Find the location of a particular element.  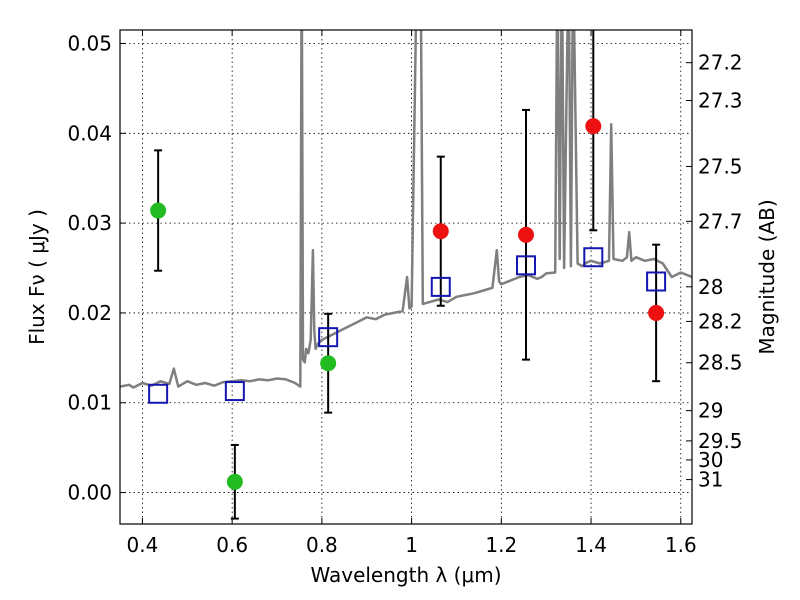

mag-tick-label: 27.3 is located at coordinates (720, 100).